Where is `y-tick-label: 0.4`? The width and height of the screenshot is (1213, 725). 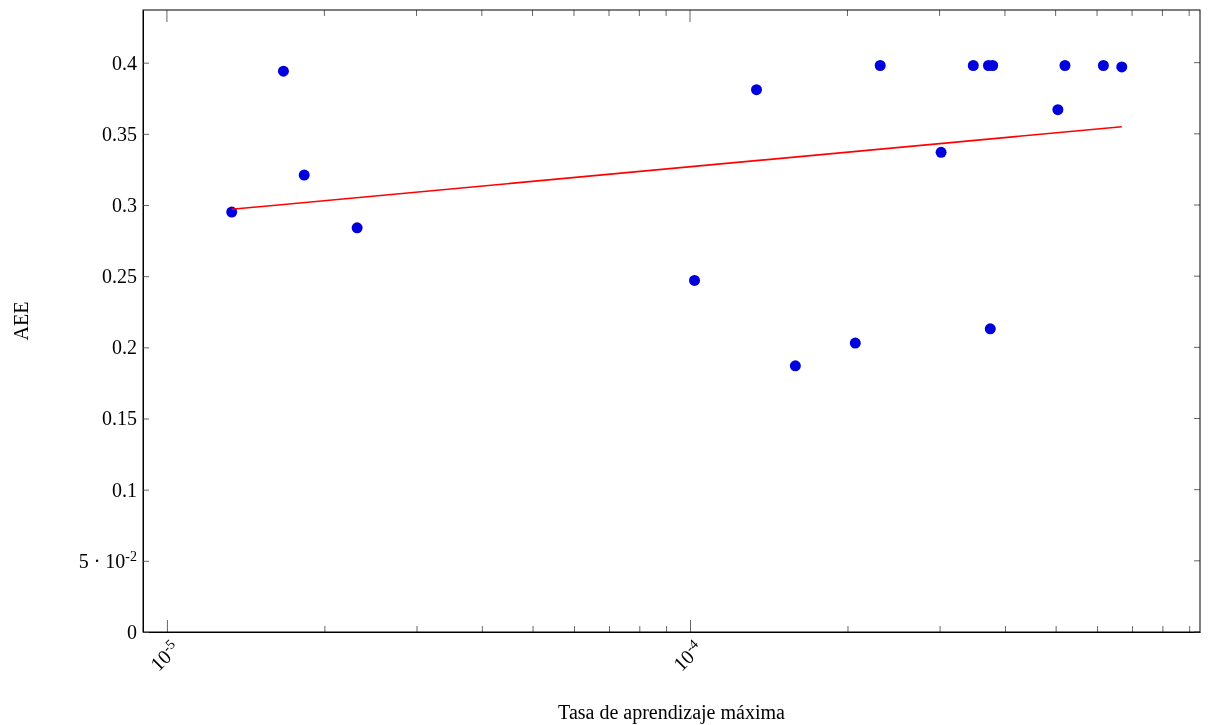 y-tick-label: 0.4 is located at coordinates (124, 62).